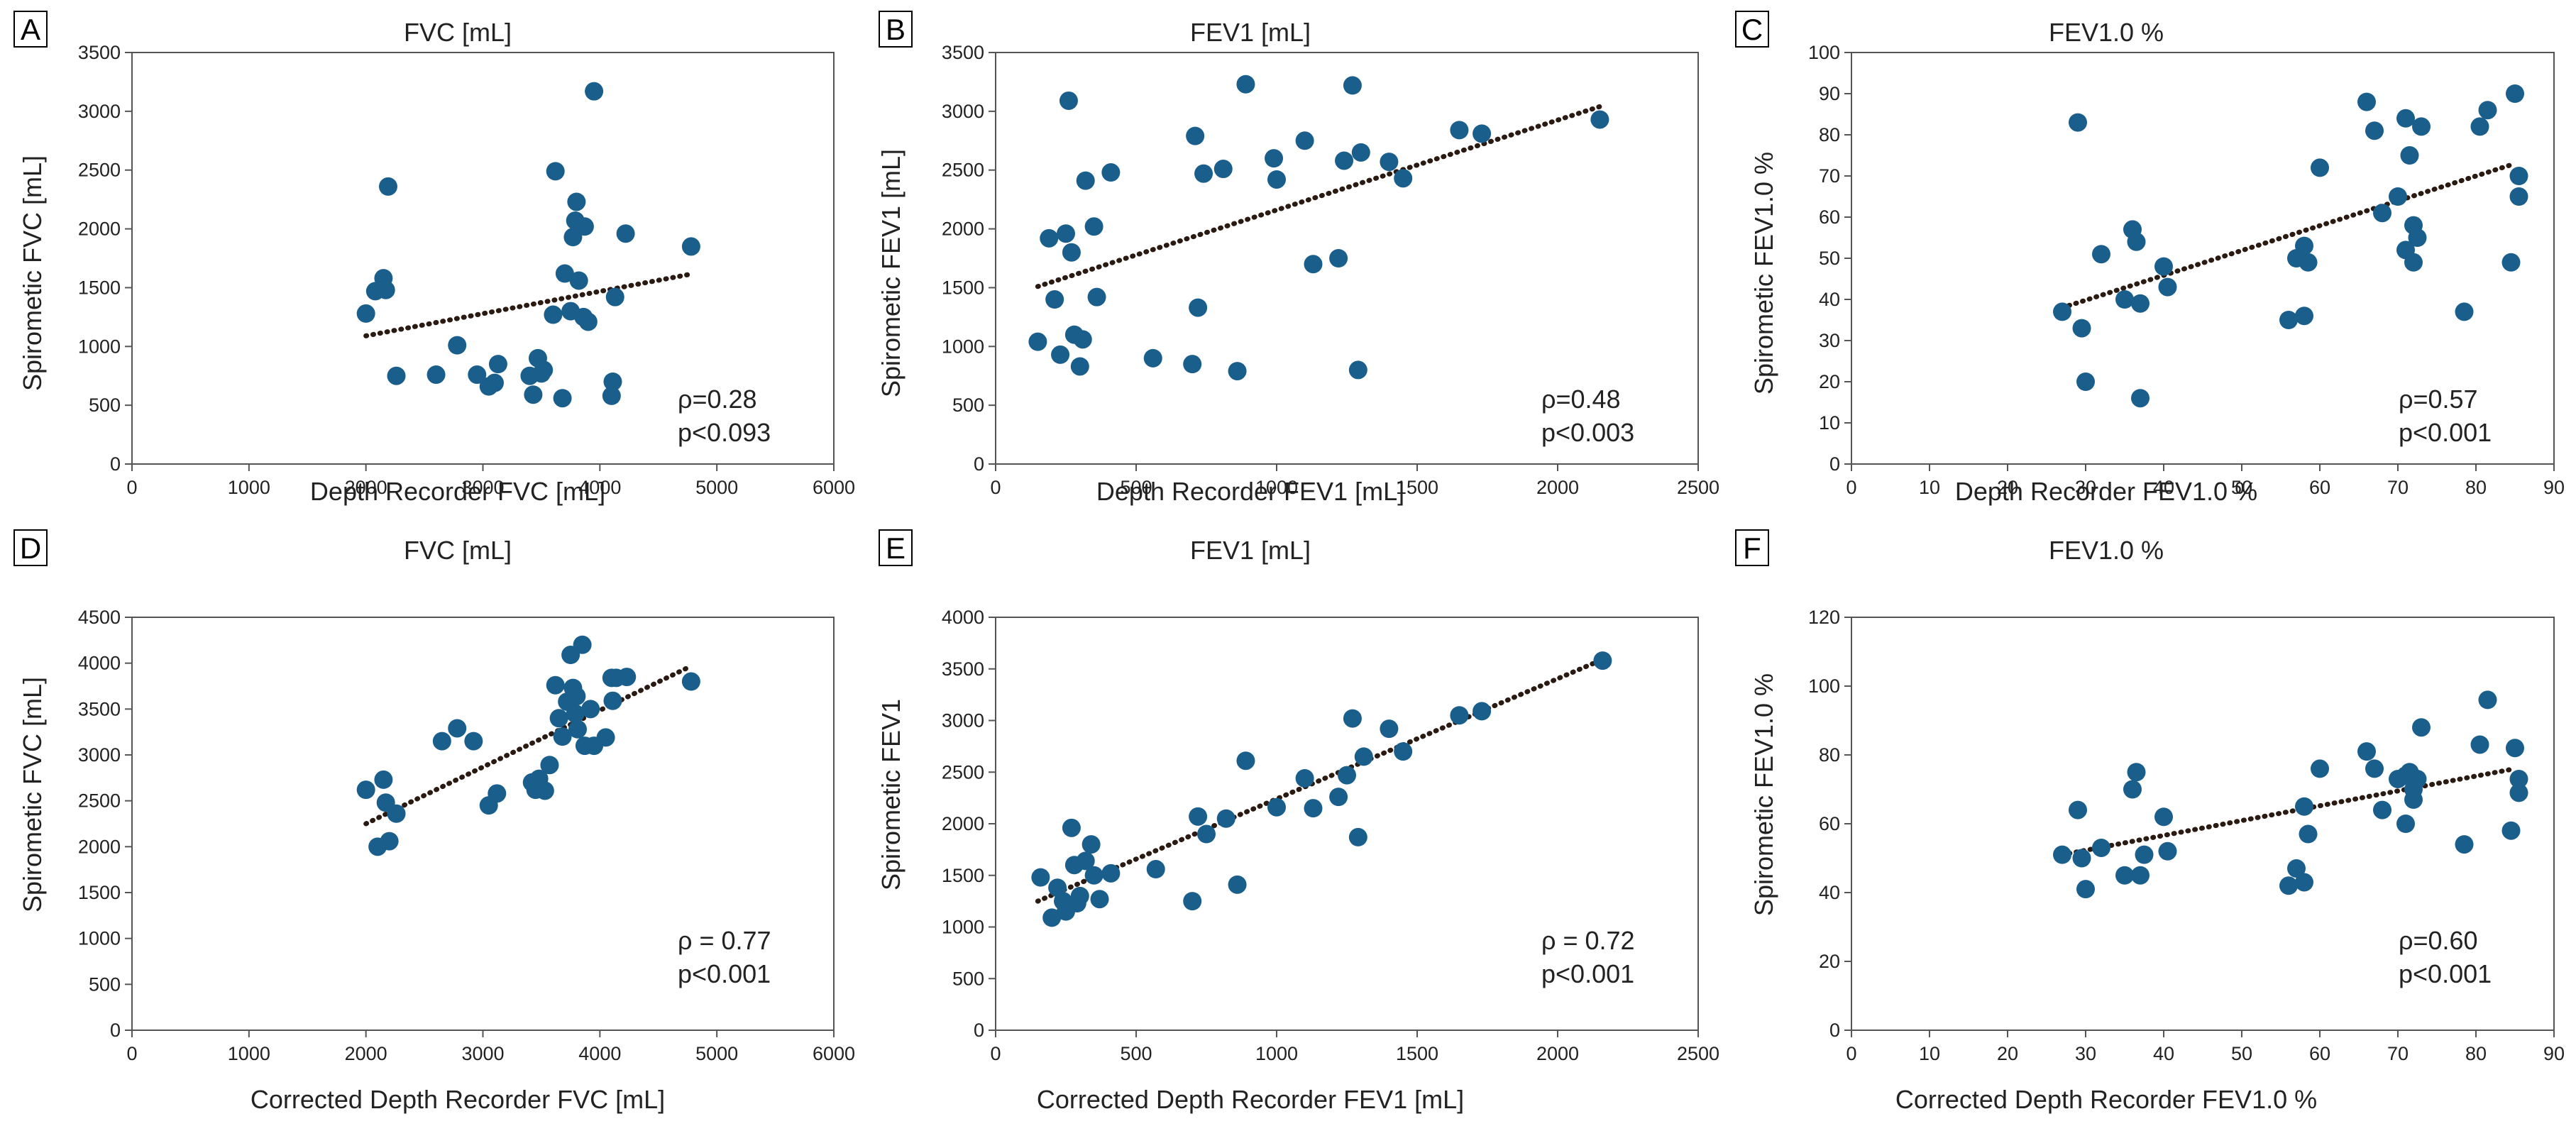  I want to click on panel-c-ytick-label: 10, so click(1829, 423).